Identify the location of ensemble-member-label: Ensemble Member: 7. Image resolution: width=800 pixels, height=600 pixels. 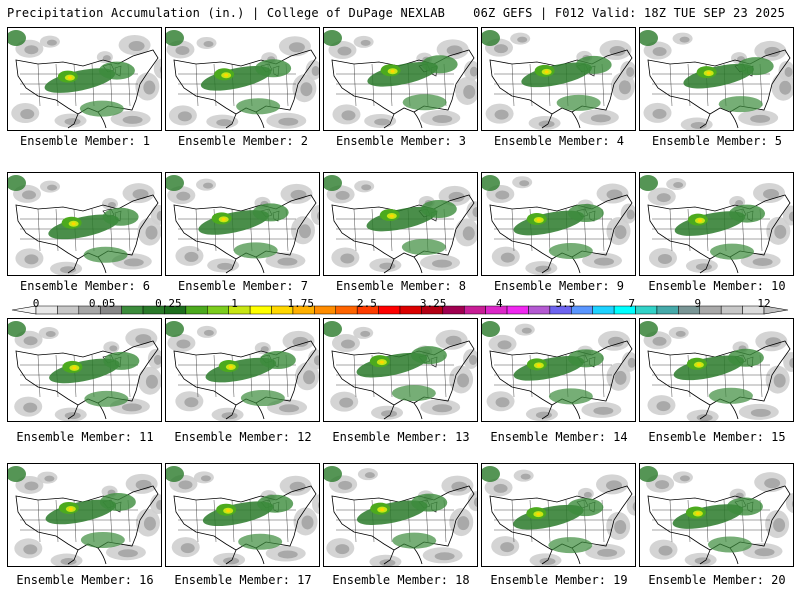
(243, 286).